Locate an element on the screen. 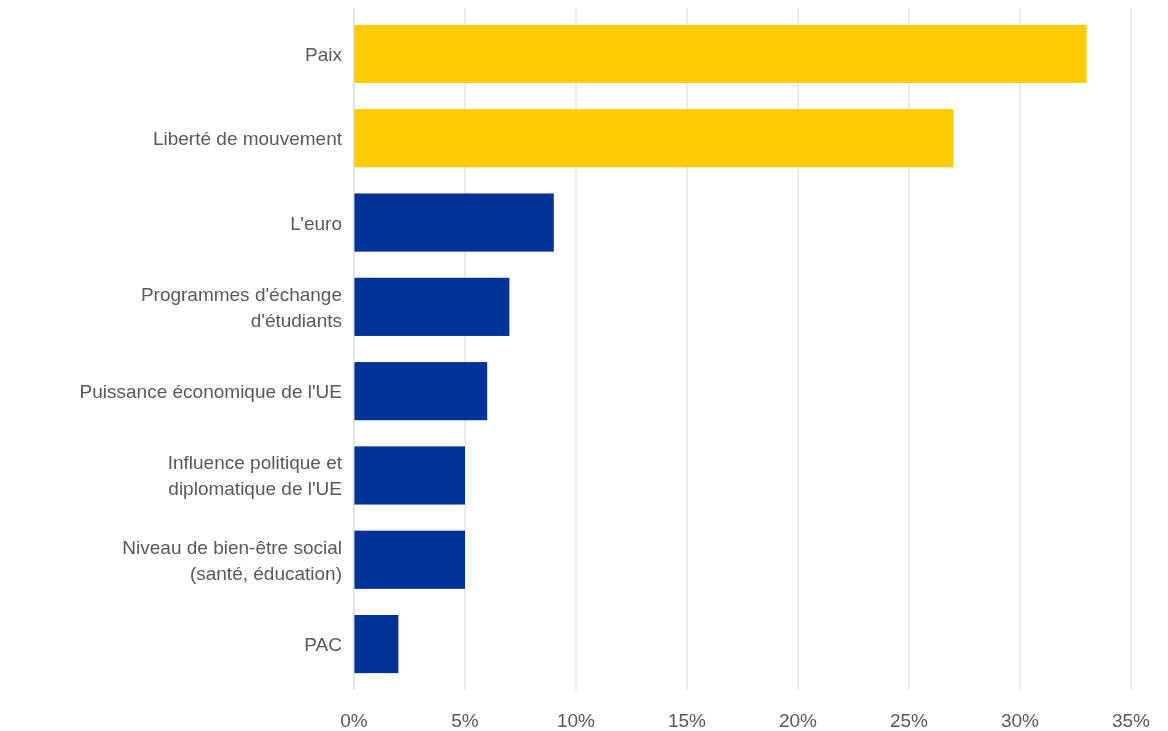 This screenshot has height=731, width=1168. x-tick-label: 0% is located at coordinates (354, 720).